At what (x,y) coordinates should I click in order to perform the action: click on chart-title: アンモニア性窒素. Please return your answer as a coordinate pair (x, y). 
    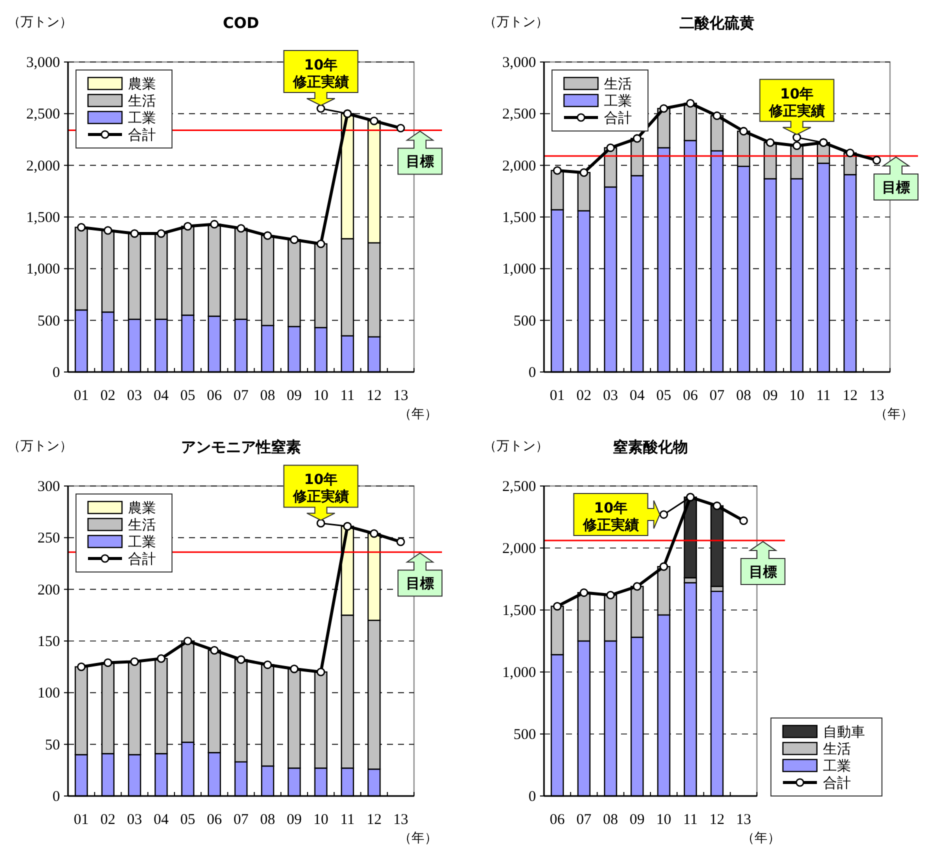
    Looking at the image, I should click on (241, 447).